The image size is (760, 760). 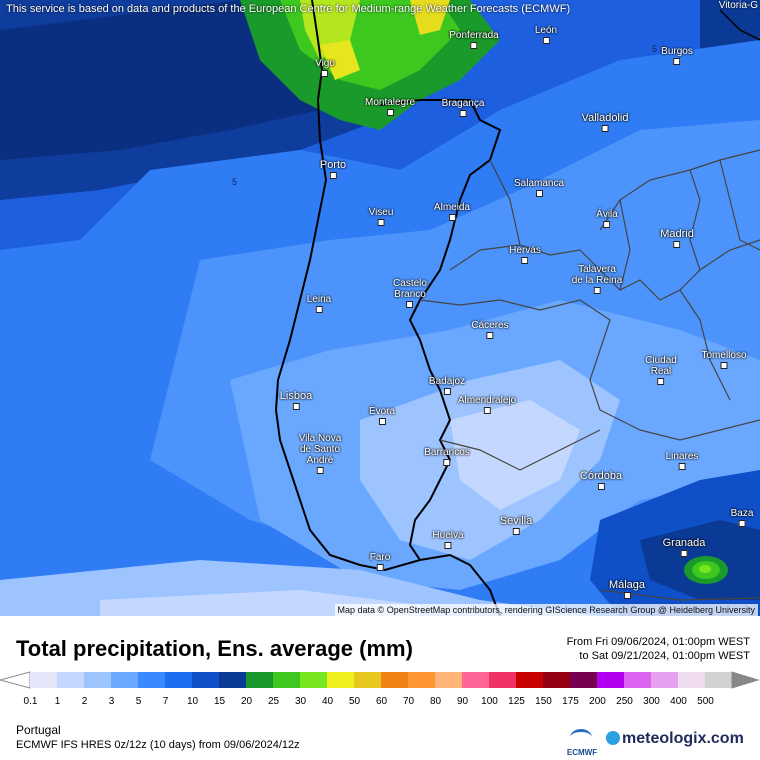 What do you see at coordinates (597, 279) in the screenshot?
I see `city-label: Talavera de la Reina` at bounding box center [597, 279].